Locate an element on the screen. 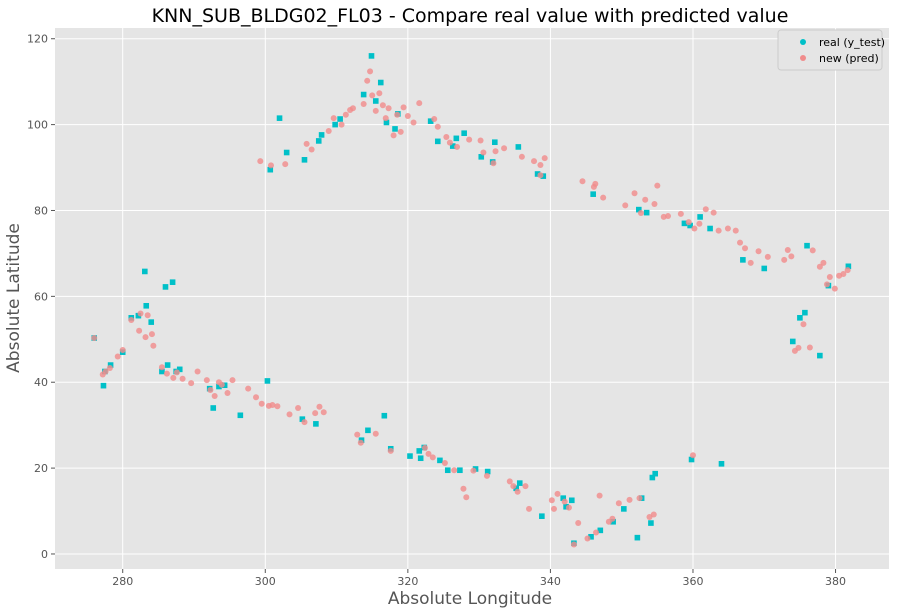 The height and width of the screenshot is (613, 899). legend-label-pred: new (pred) is located at coordinates (849, 58).